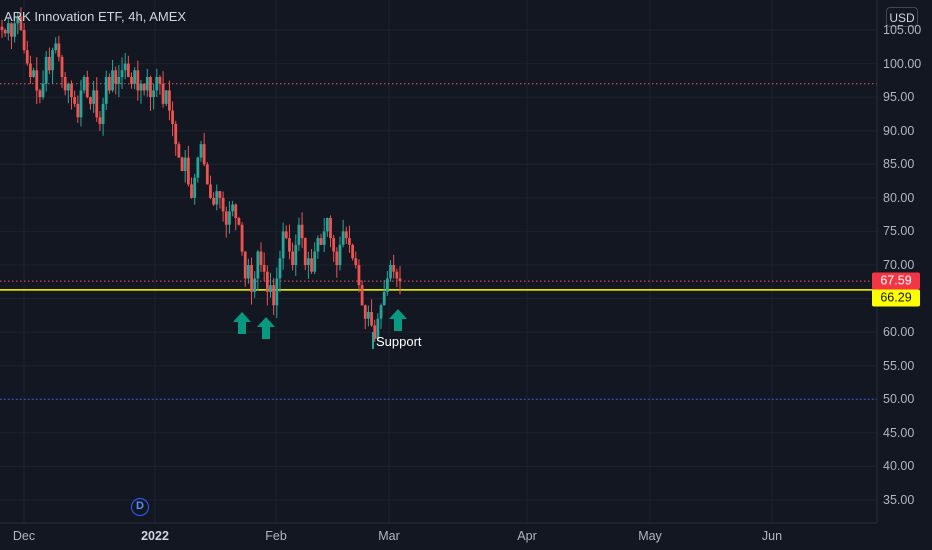 This screenshot has width=932, height=550. I want to click on time-tick-label: 2022, so click(155, 536).